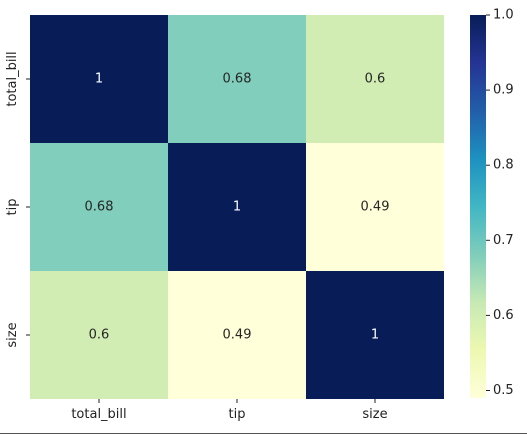 This screenshot has height=435, width=527. I want to click on heatmap-cell-size-size, so click(375, 335).